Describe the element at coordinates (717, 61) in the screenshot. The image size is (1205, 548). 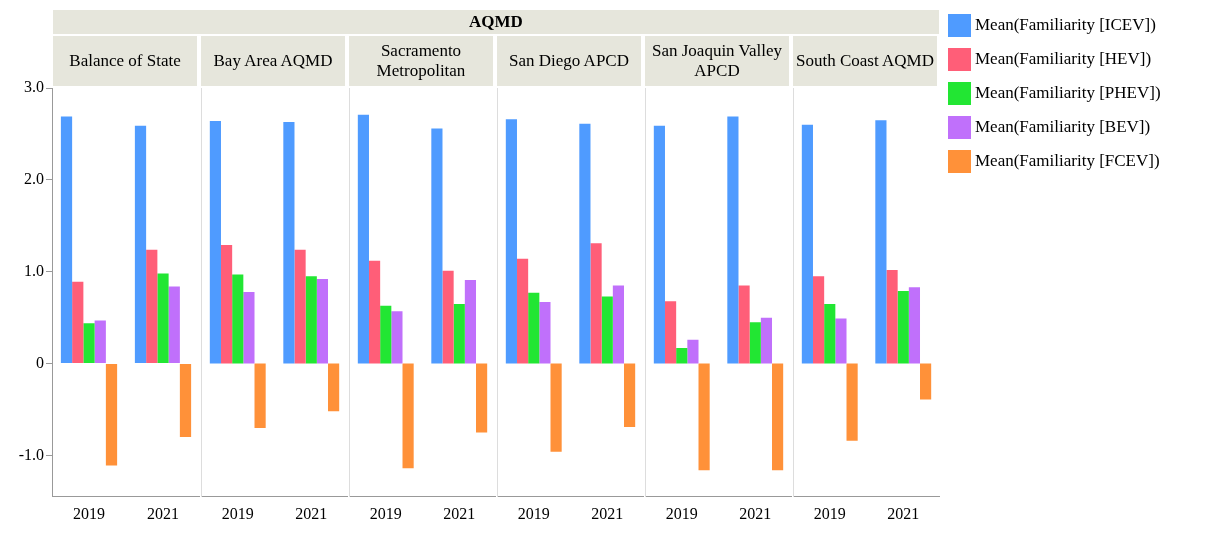
I see `chart-title: San Joaquin Valley APCD` at that location.